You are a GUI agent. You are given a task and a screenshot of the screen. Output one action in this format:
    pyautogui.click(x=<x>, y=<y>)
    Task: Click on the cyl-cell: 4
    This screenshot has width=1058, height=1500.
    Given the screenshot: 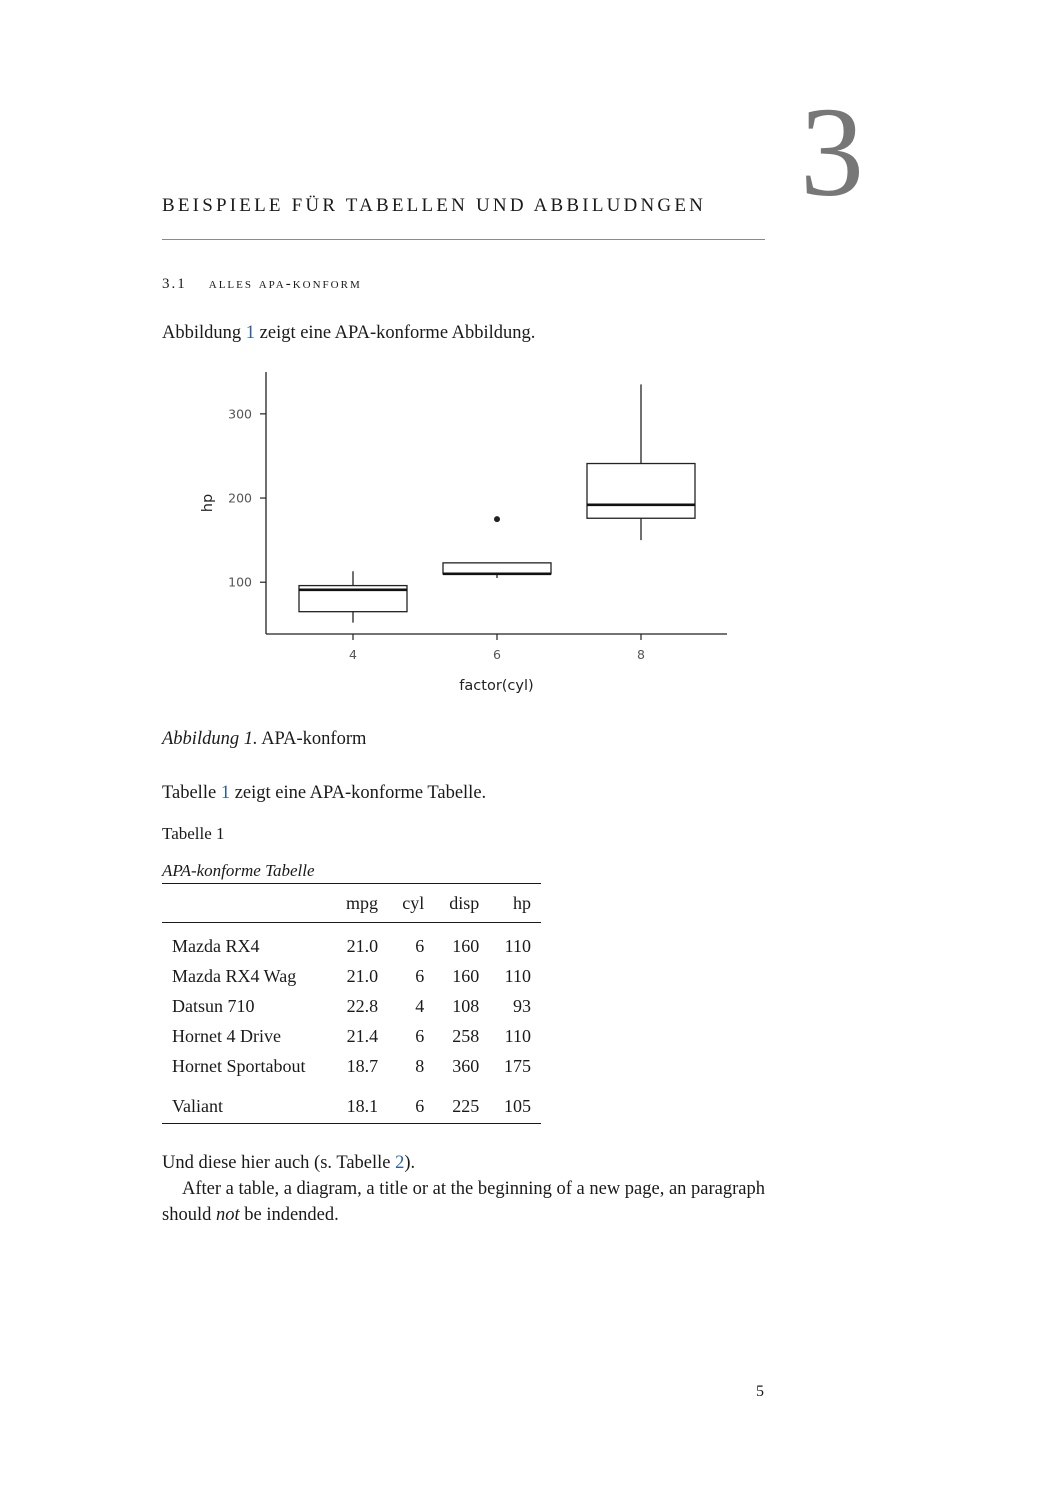 What is the action you would take?
    pyautogui.click(x=420, y=1005)
    